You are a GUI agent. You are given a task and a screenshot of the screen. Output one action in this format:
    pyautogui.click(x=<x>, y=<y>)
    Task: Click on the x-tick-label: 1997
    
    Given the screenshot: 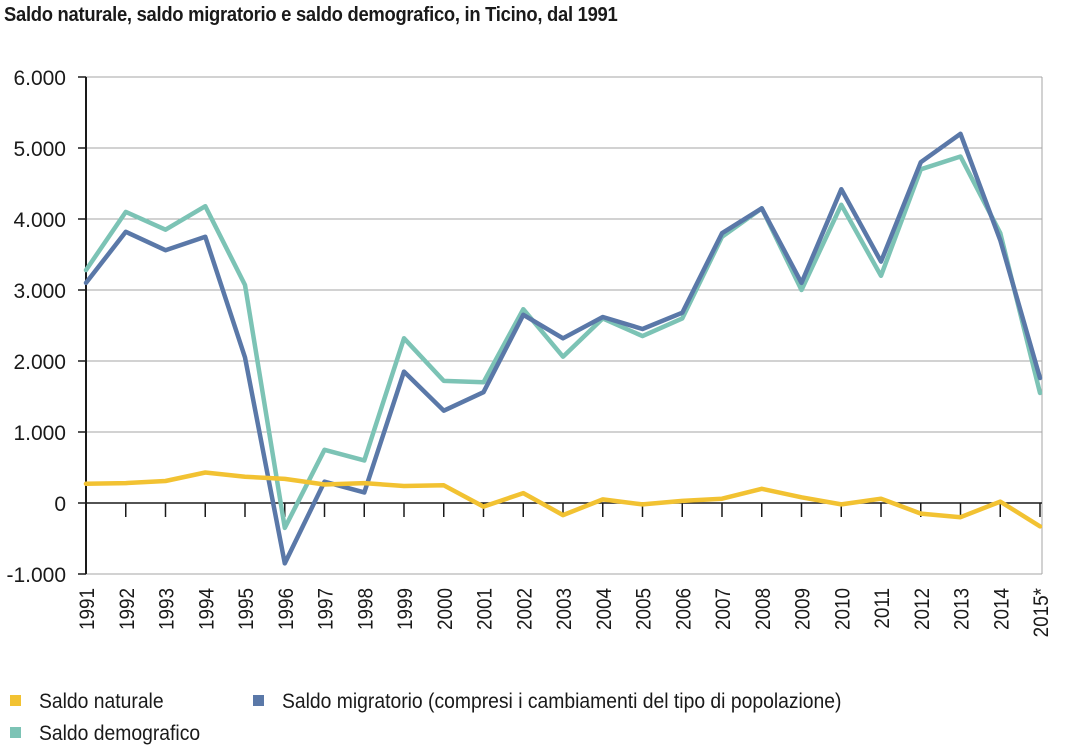 What is the action you would take?
    pyautogui.click(x=326, y=609)
    